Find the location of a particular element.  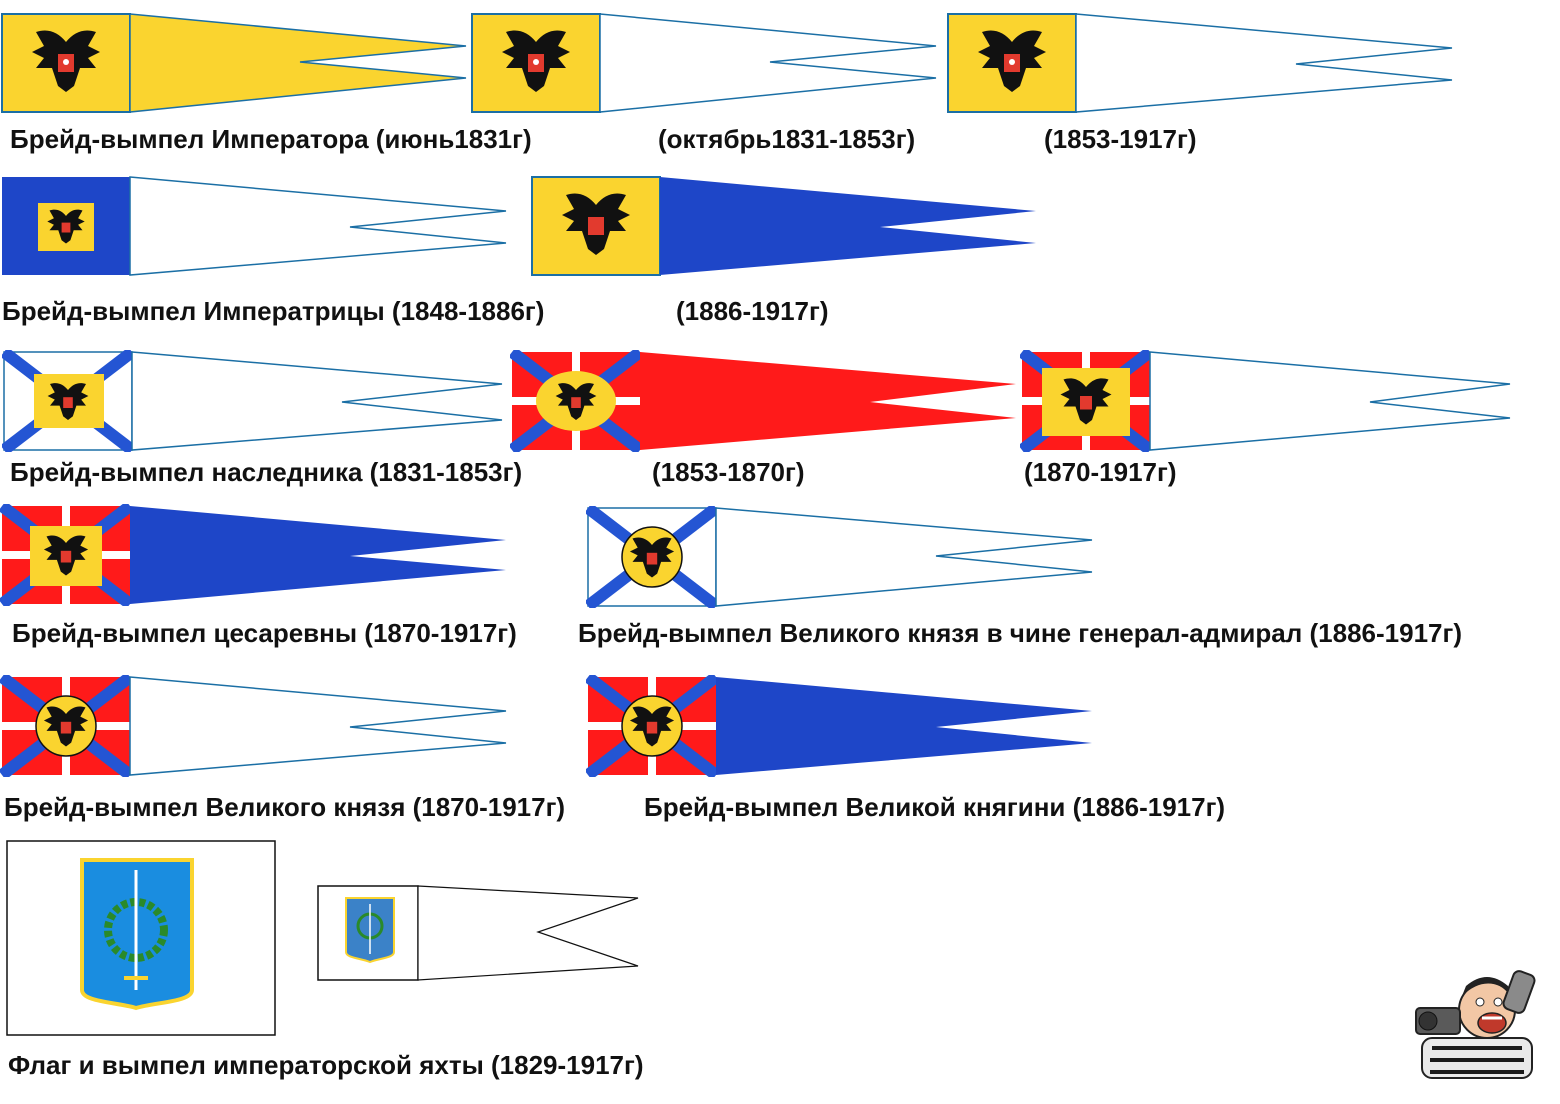

caption-grand-duke: Брейд-вымпел Великого князя (1870-1917г) is located at coordinates (285, 807).